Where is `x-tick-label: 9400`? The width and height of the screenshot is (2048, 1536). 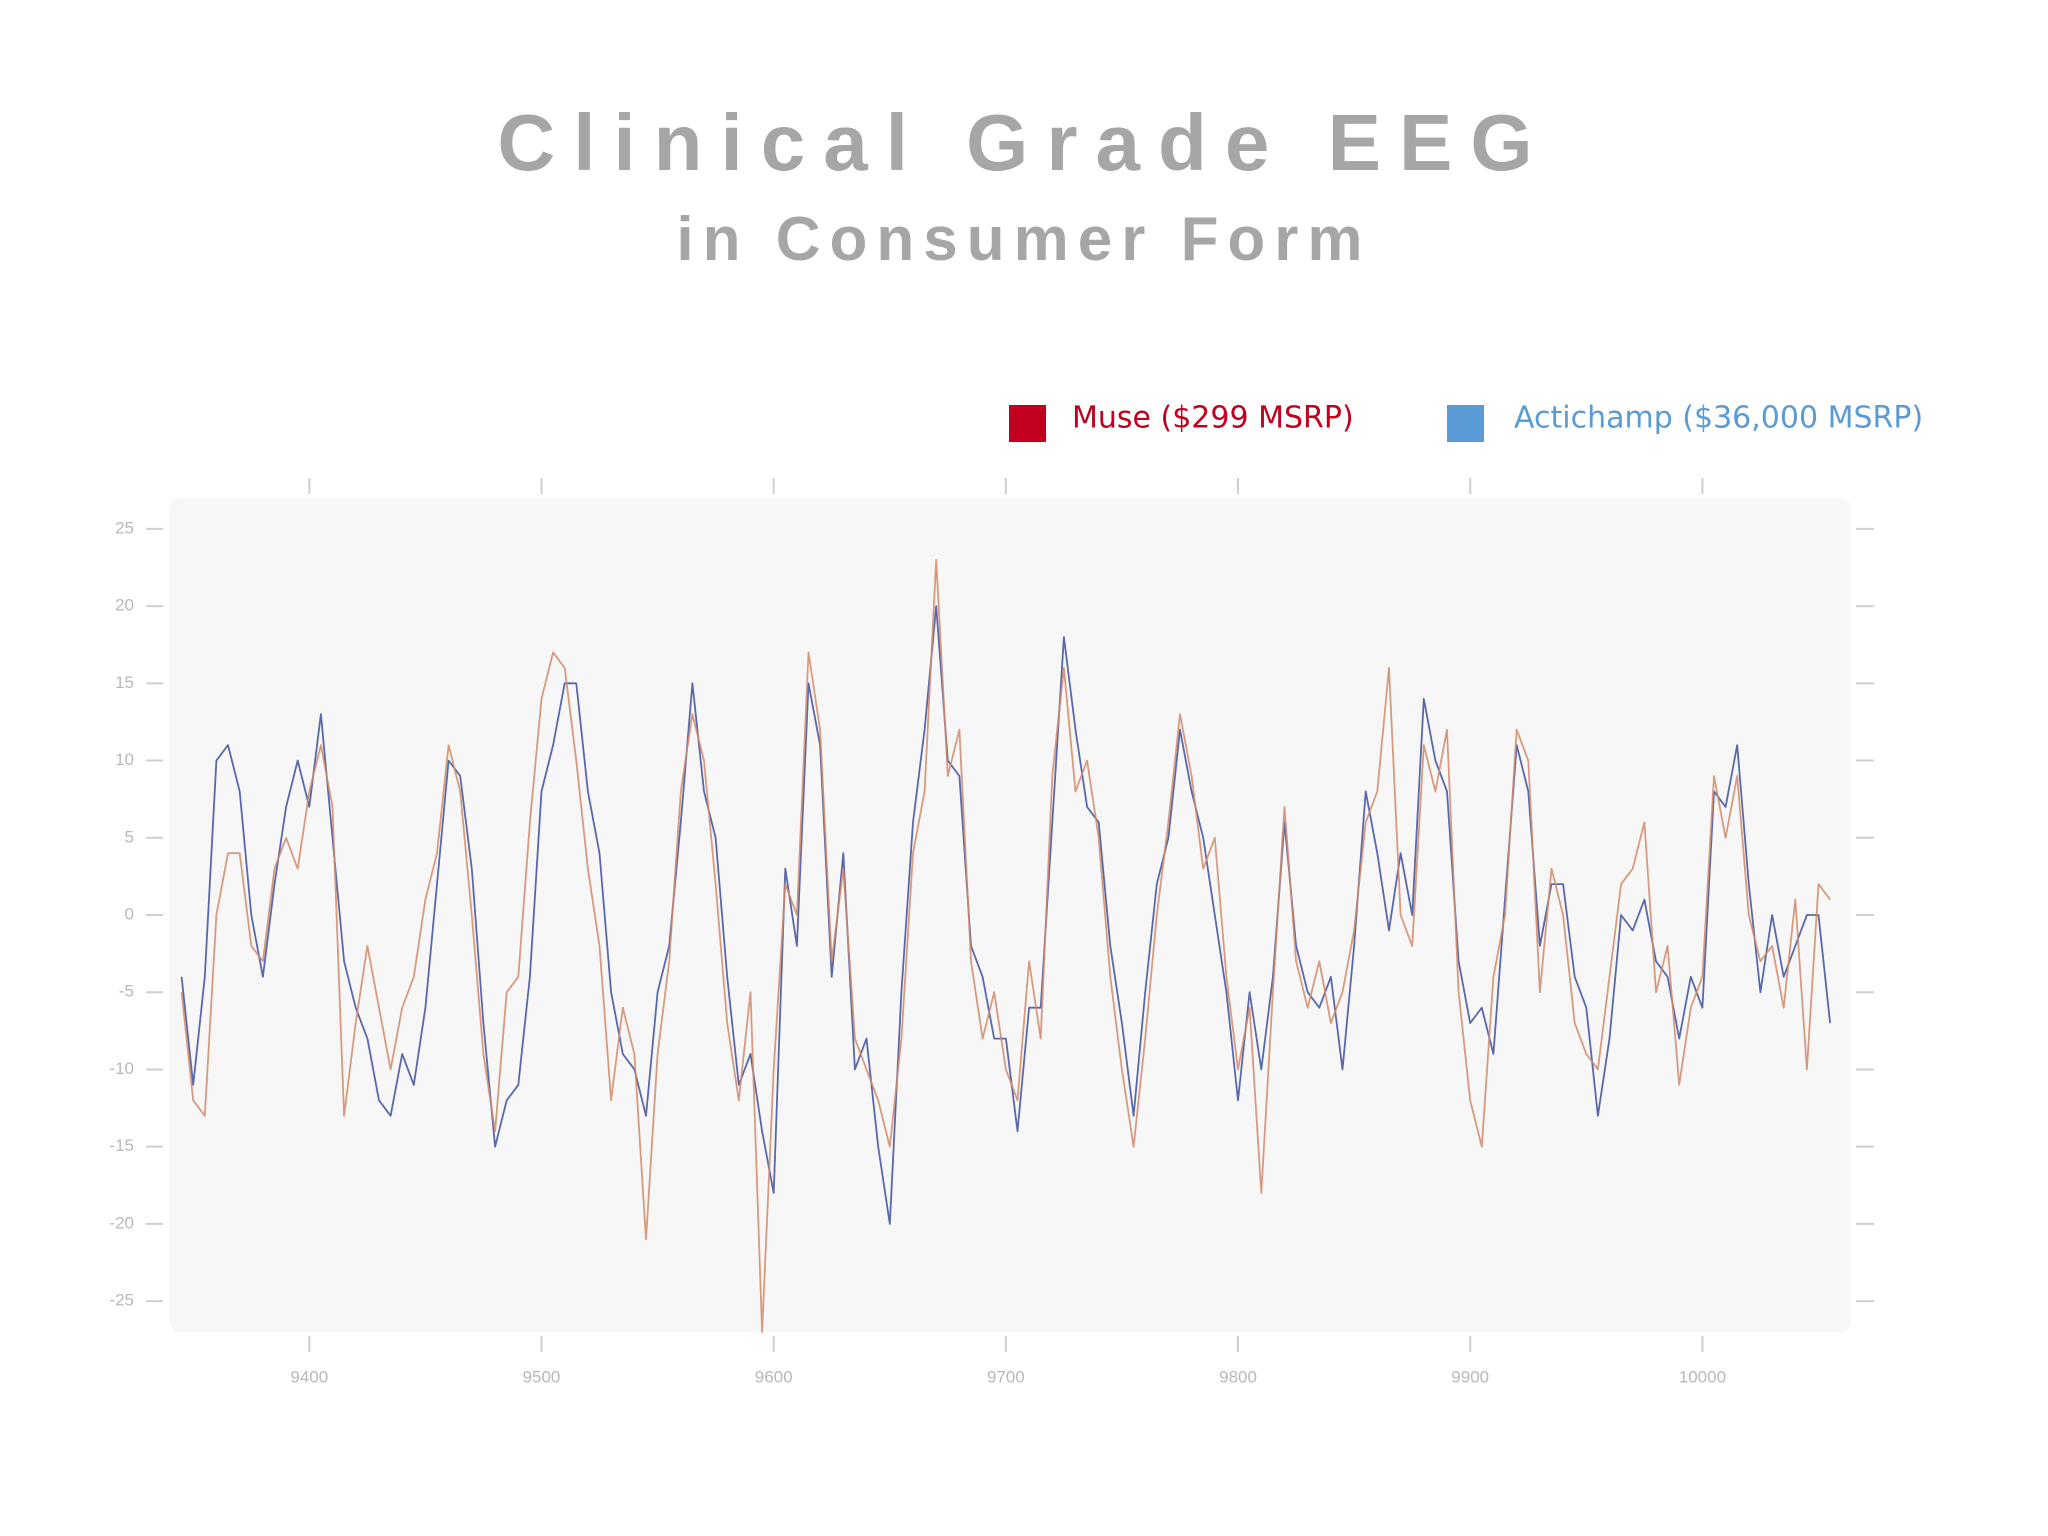
x-tick-label: 9400 is located at coordinates (309, 1376).